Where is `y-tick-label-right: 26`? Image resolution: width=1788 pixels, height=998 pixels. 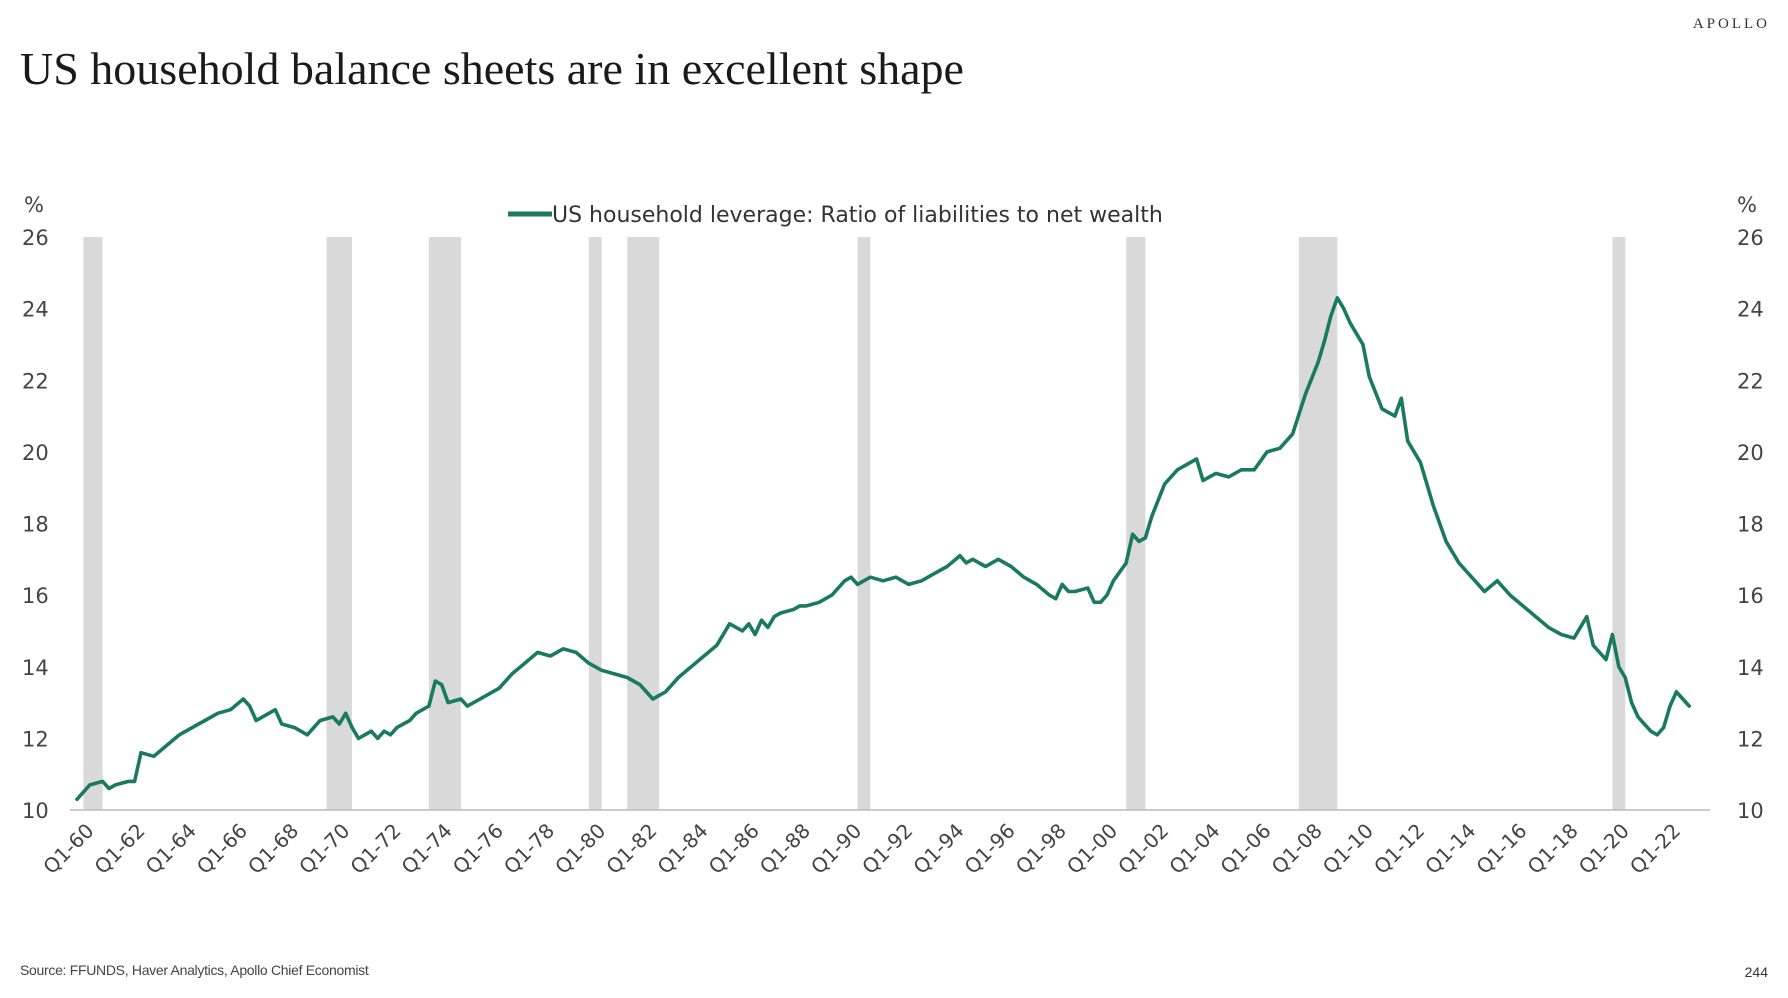
y-tick-label-right: 26 is located at coordinates (1750, 238).